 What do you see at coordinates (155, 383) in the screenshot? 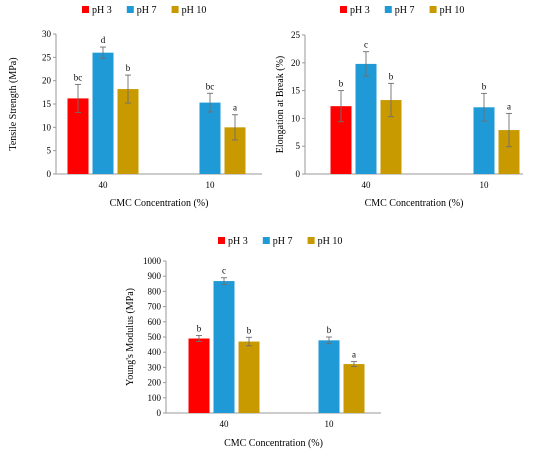
I see `y-tick-label: 200` at bounding box center [155, 383].